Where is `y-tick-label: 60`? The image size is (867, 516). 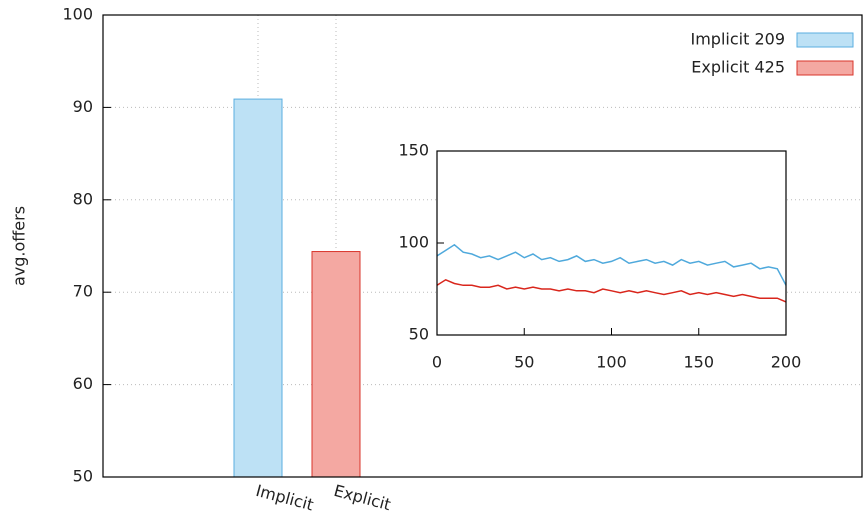
y-tick-label: 60 is located at coordinates (83, 383).